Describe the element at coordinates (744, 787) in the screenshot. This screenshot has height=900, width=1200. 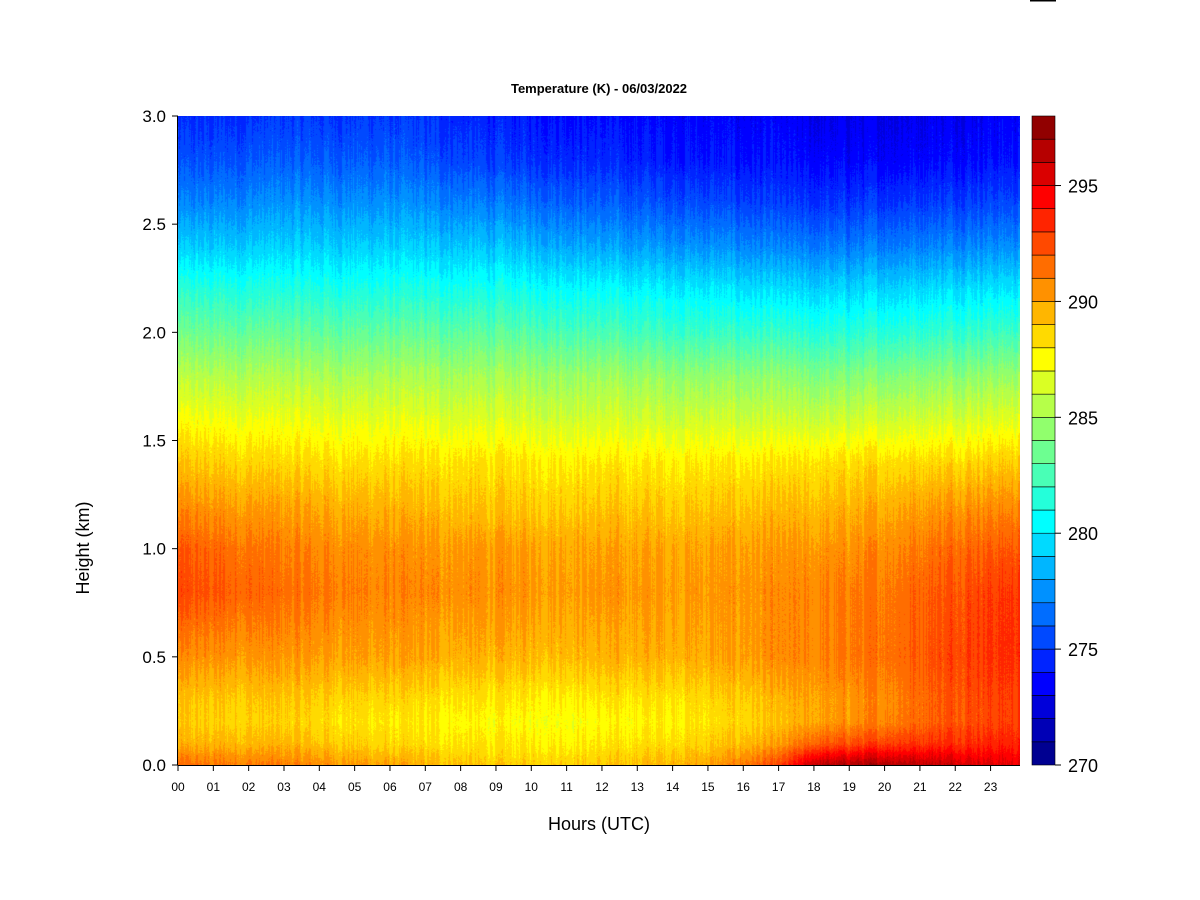
I see `x-tick-label: 16` at that location.